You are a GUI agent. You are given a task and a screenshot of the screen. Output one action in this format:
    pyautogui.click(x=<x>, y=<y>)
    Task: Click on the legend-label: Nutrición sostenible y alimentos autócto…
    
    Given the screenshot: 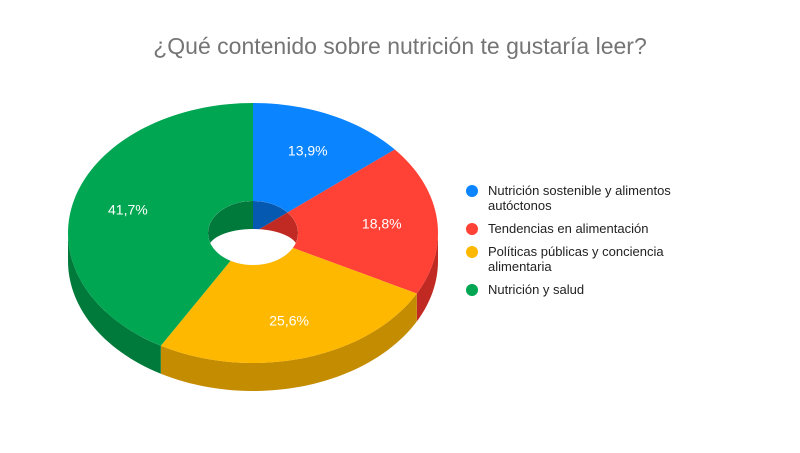 What is the action you would take?
    pyautogui.click(x=579, y=198)
    